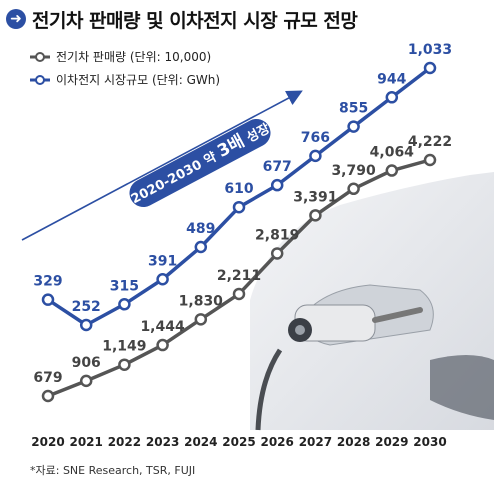 Image resolution: width=494 pixels, height=492 pixels. I want to click on ev-point-2025, so click(239, 294).